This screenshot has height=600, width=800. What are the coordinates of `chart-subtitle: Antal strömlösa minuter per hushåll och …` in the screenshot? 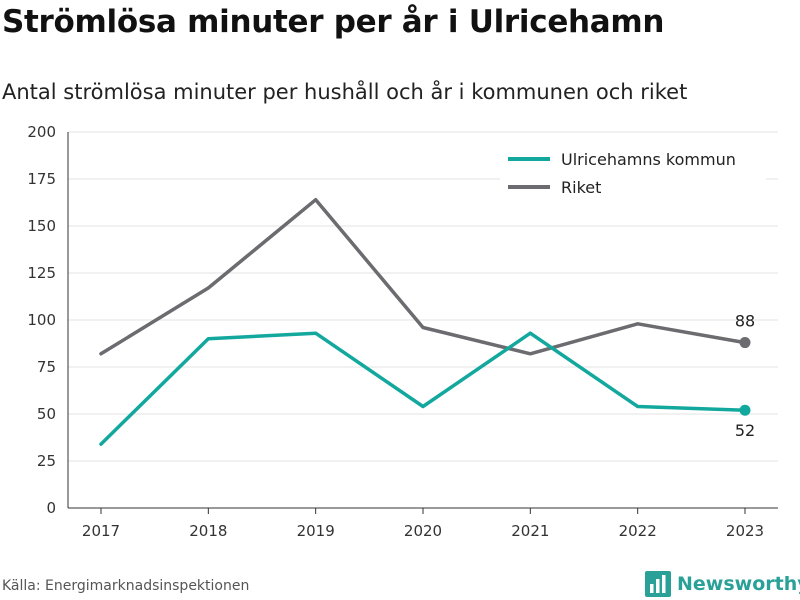 It's located at (345, 92).